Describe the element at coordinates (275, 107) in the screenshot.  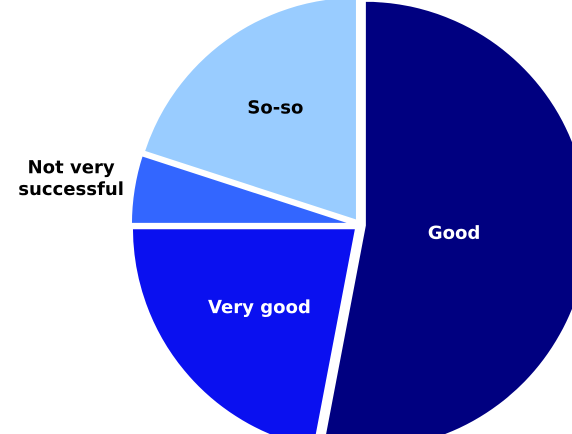
I see `slice-label: So-so` at that location.